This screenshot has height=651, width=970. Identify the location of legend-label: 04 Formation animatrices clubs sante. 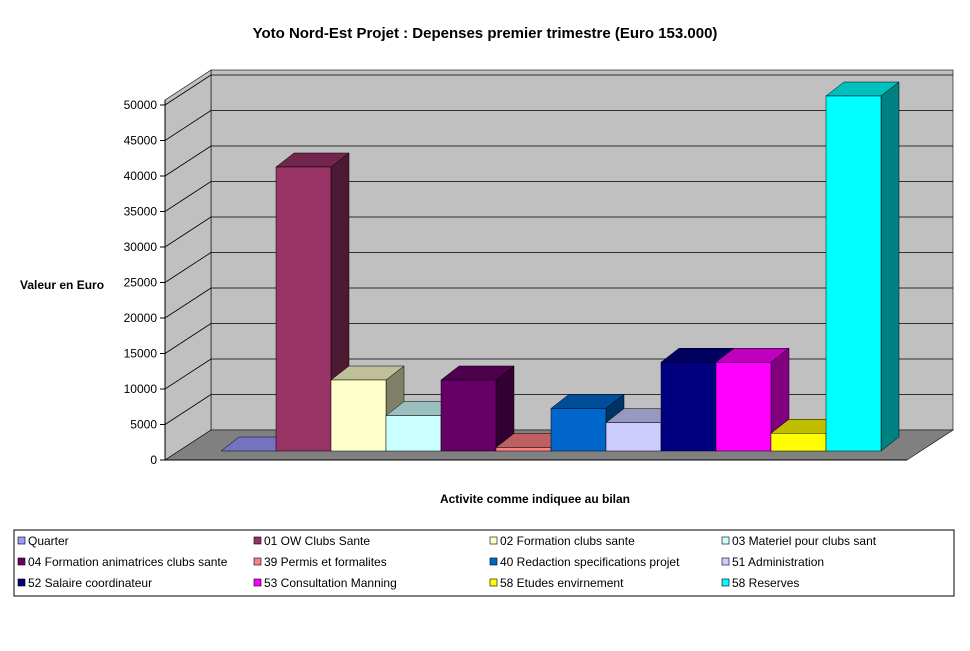
(128, 562).